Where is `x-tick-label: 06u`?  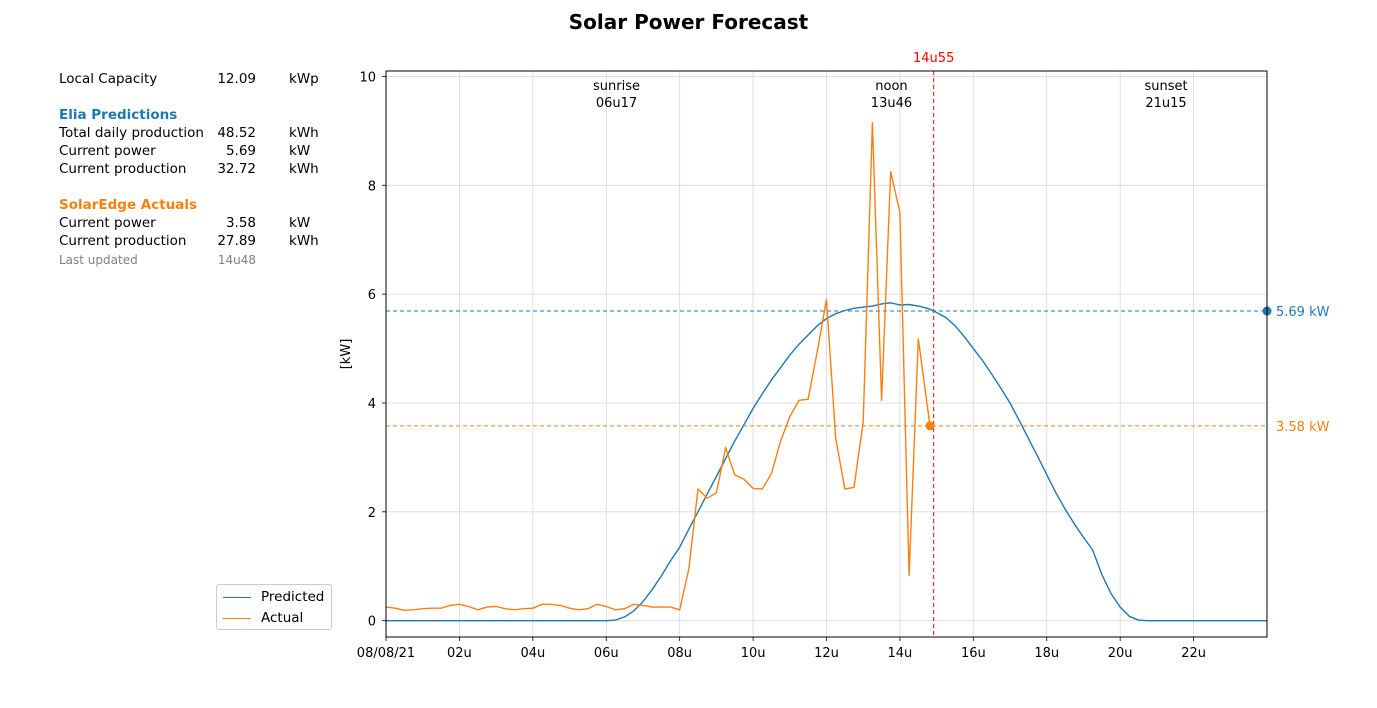
x-tick-label: 06u is located at coordinates (606, 653).